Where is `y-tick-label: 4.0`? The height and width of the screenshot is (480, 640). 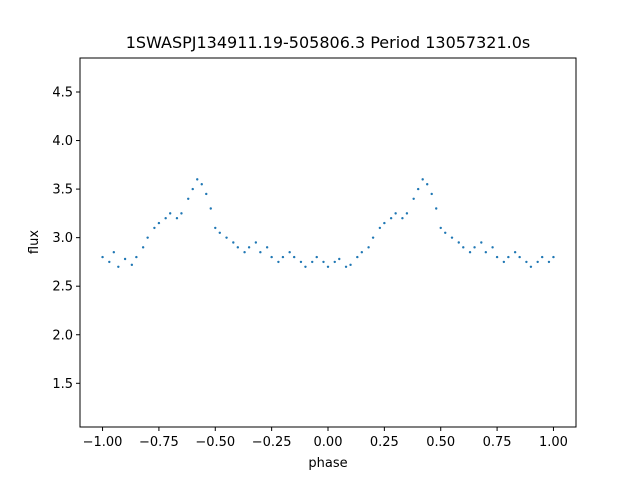
y-tick-label: 4.0 is located at coordinates (62, 141).